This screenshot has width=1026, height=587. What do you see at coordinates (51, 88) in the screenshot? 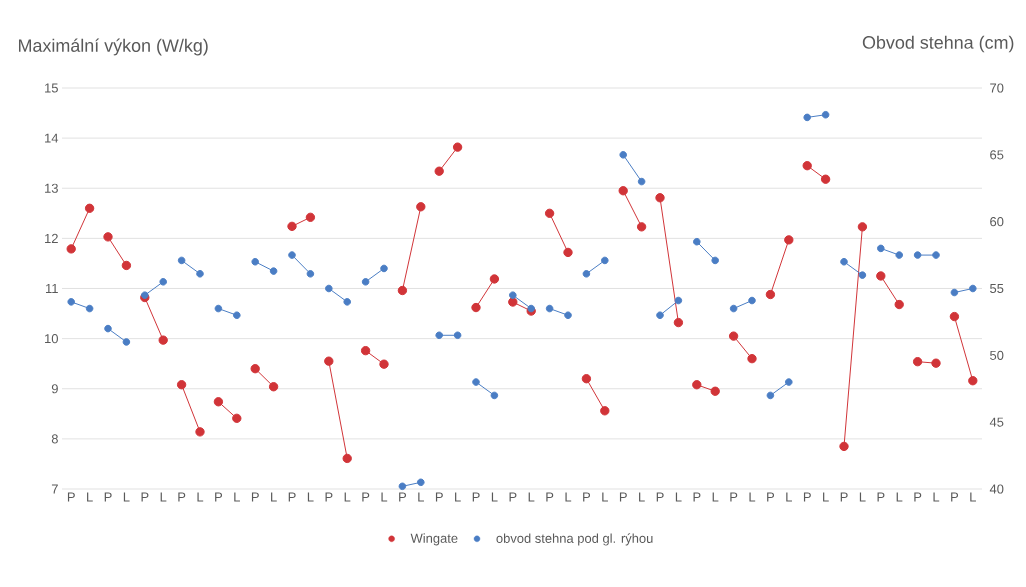
I see `y-tick-label: 15` at bounding box center [51, 88].